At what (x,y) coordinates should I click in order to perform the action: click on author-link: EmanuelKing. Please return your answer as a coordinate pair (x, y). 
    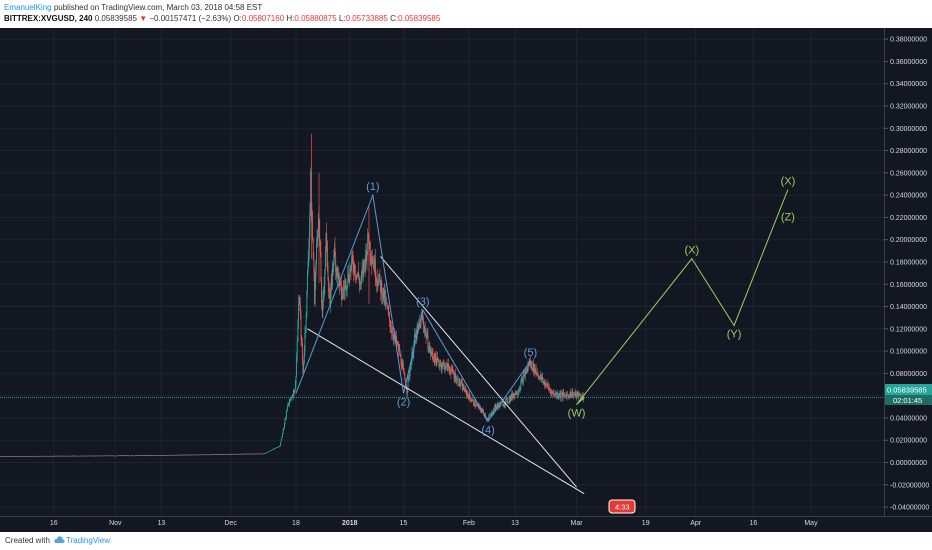
    Looking at the image, I should click on (28, 7).